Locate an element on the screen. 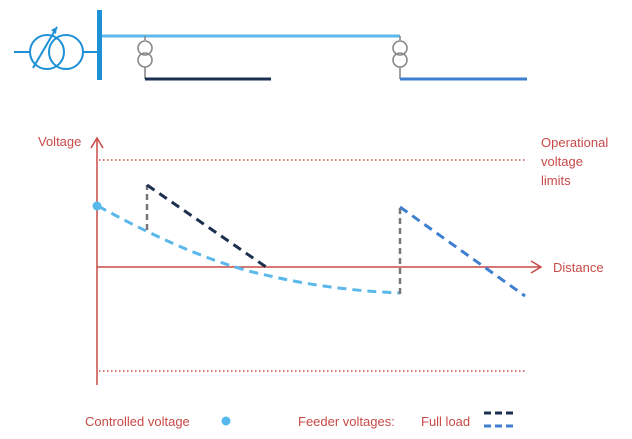 The height and width of the screenshot is (439, 632). operational-limits-label-line-2: voltage is located at coordinates (562, 161).